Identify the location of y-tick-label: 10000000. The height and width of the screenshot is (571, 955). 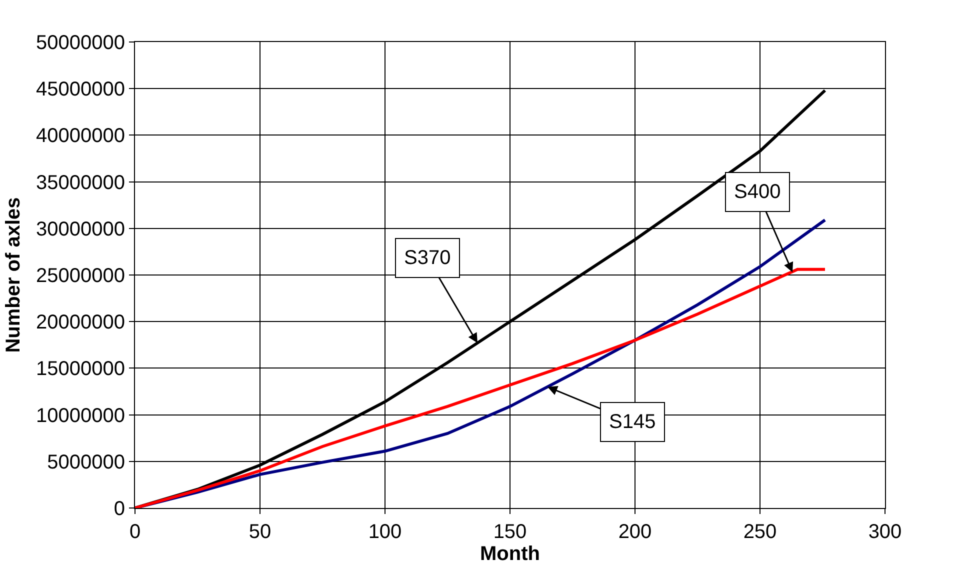
(80, 415).